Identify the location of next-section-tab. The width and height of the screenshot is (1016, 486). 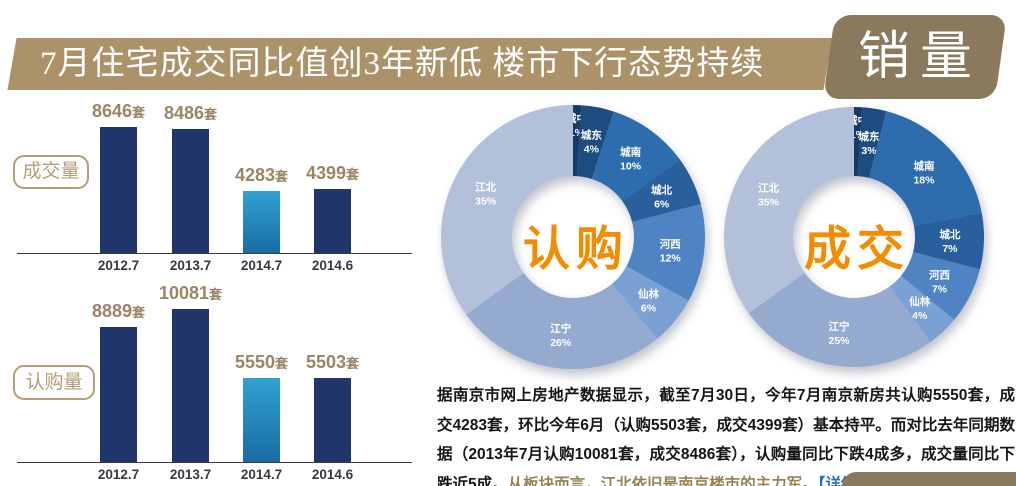
(927, 479).